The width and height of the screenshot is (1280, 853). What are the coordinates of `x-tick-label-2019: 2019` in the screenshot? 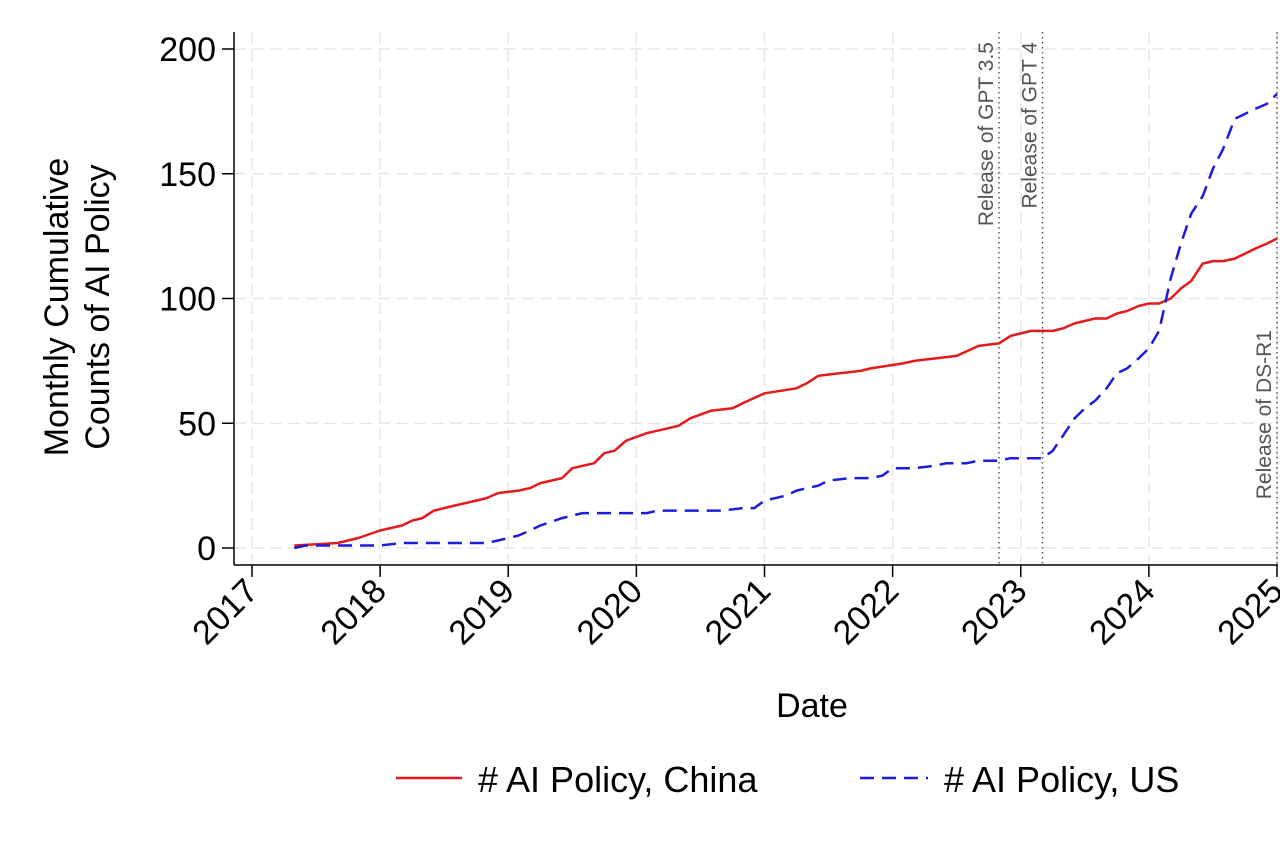 It's located at (482, 612).